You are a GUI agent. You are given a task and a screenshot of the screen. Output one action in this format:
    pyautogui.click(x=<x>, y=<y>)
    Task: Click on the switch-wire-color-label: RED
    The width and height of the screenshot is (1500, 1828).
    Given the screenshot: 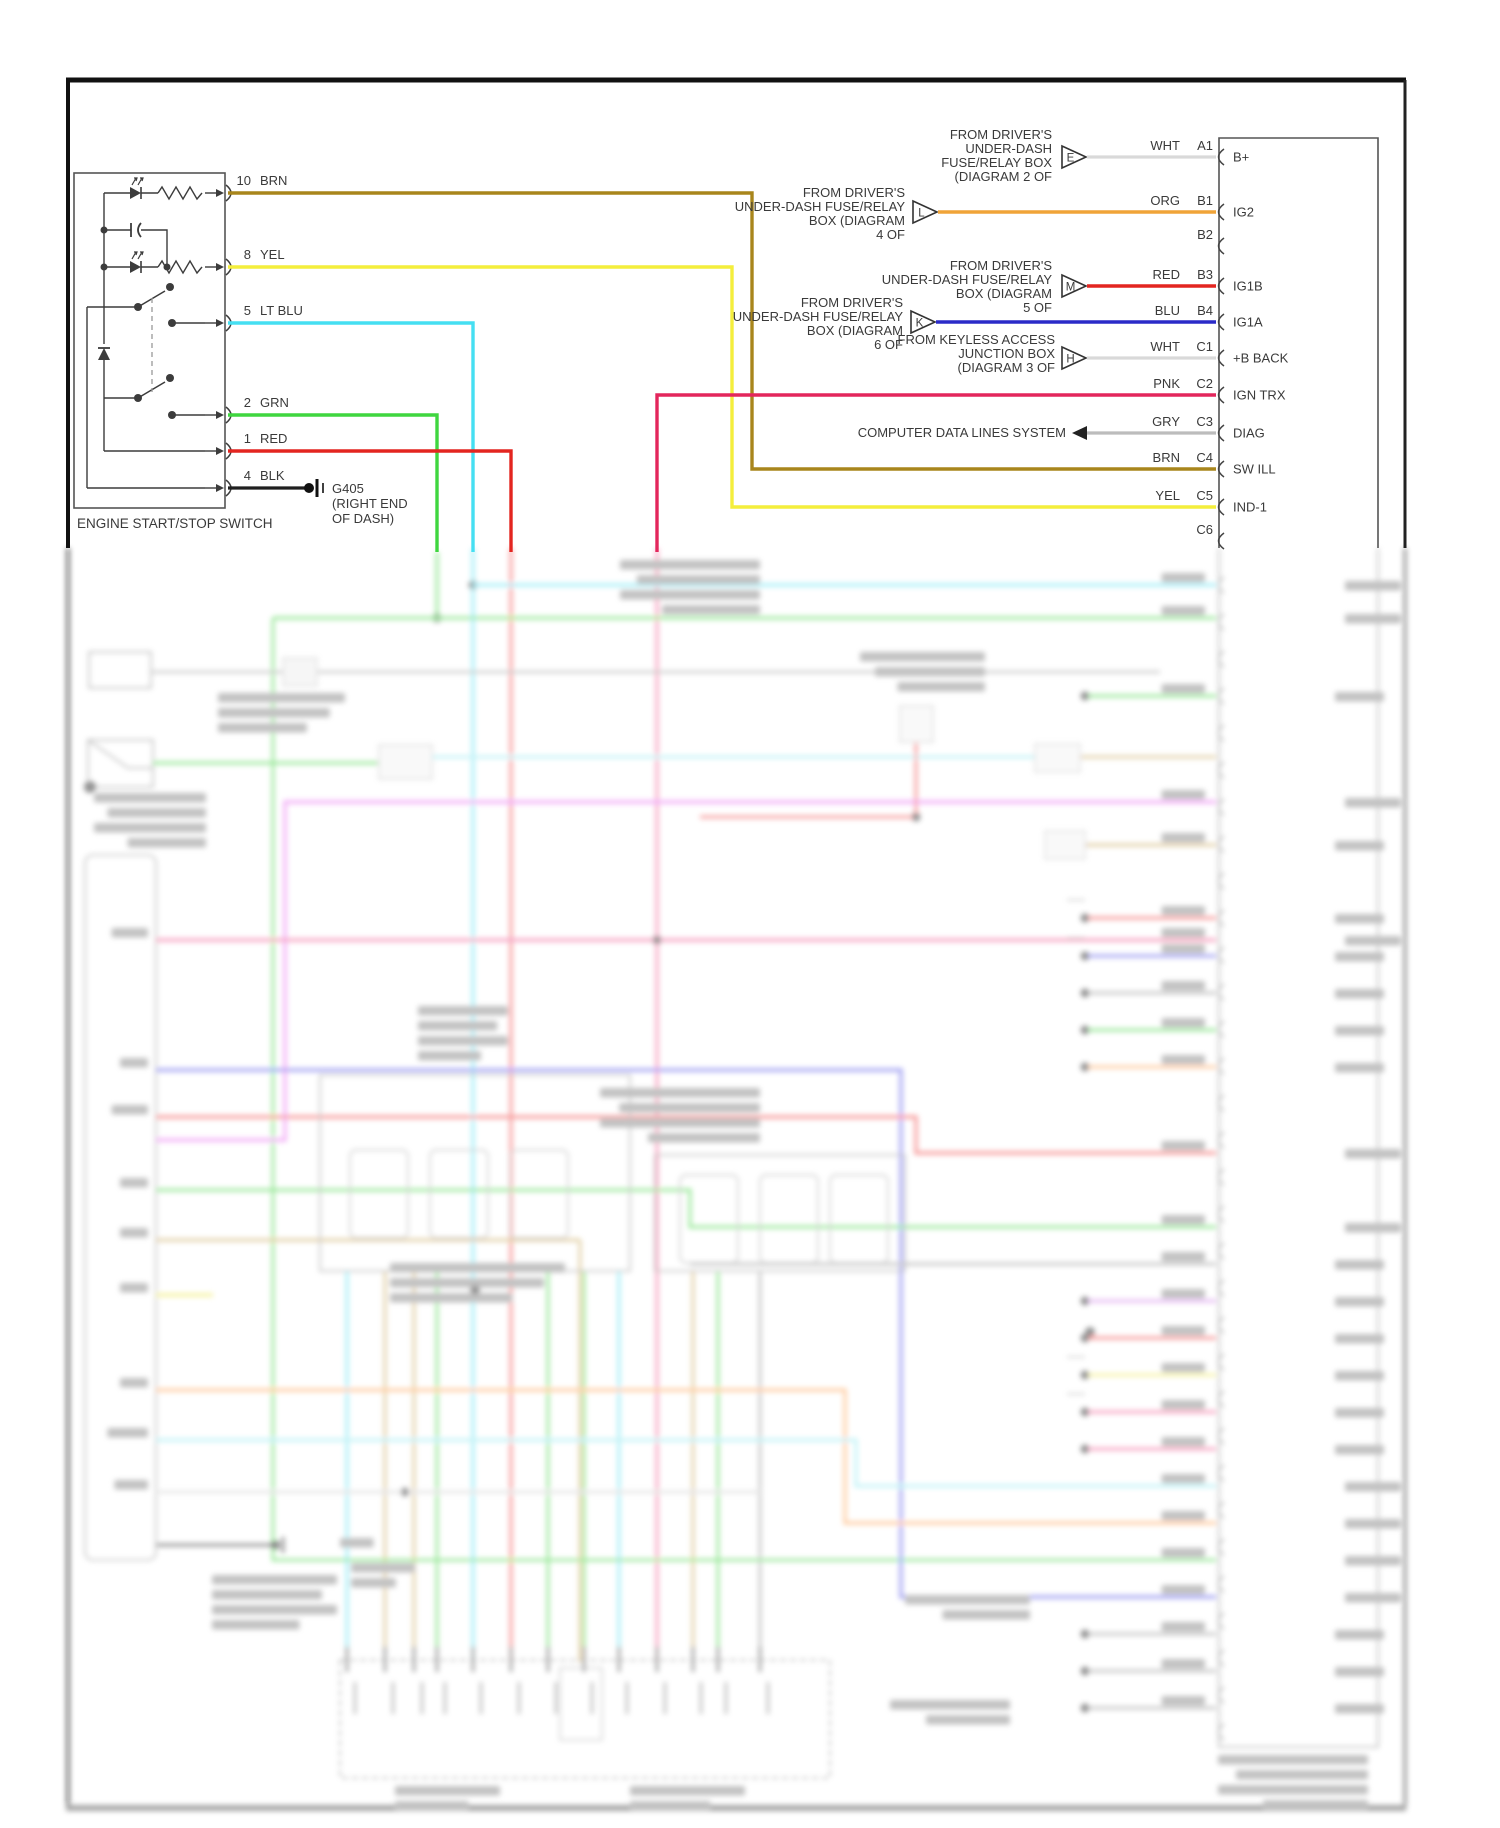 What is the action you would take?
    pyautogui.click(x=273, y=438)
    